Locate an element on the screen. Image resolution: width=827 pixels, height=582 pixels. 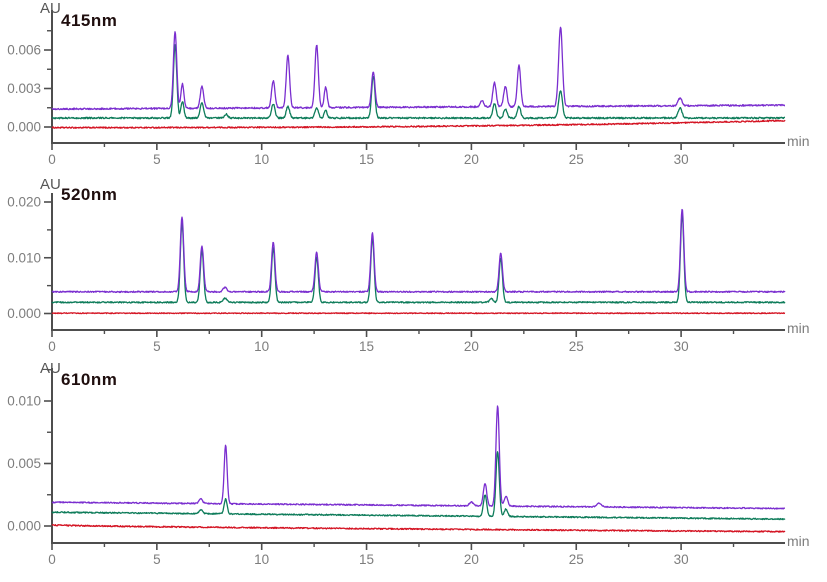
panel-2-x-tick-label: 15 is located at coordinates (366, 346).